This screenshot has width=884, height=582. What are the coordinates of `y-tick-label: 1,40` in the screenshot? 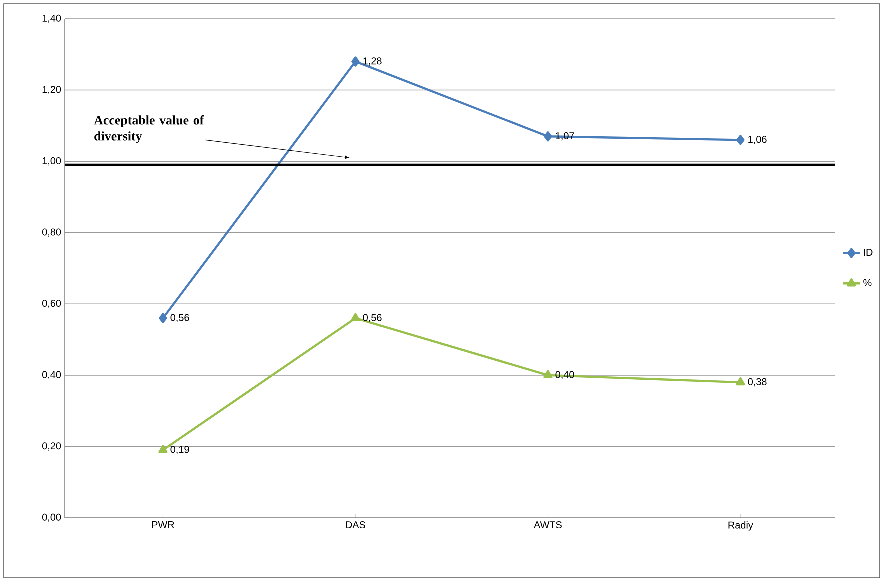 It's located at (52, 19).